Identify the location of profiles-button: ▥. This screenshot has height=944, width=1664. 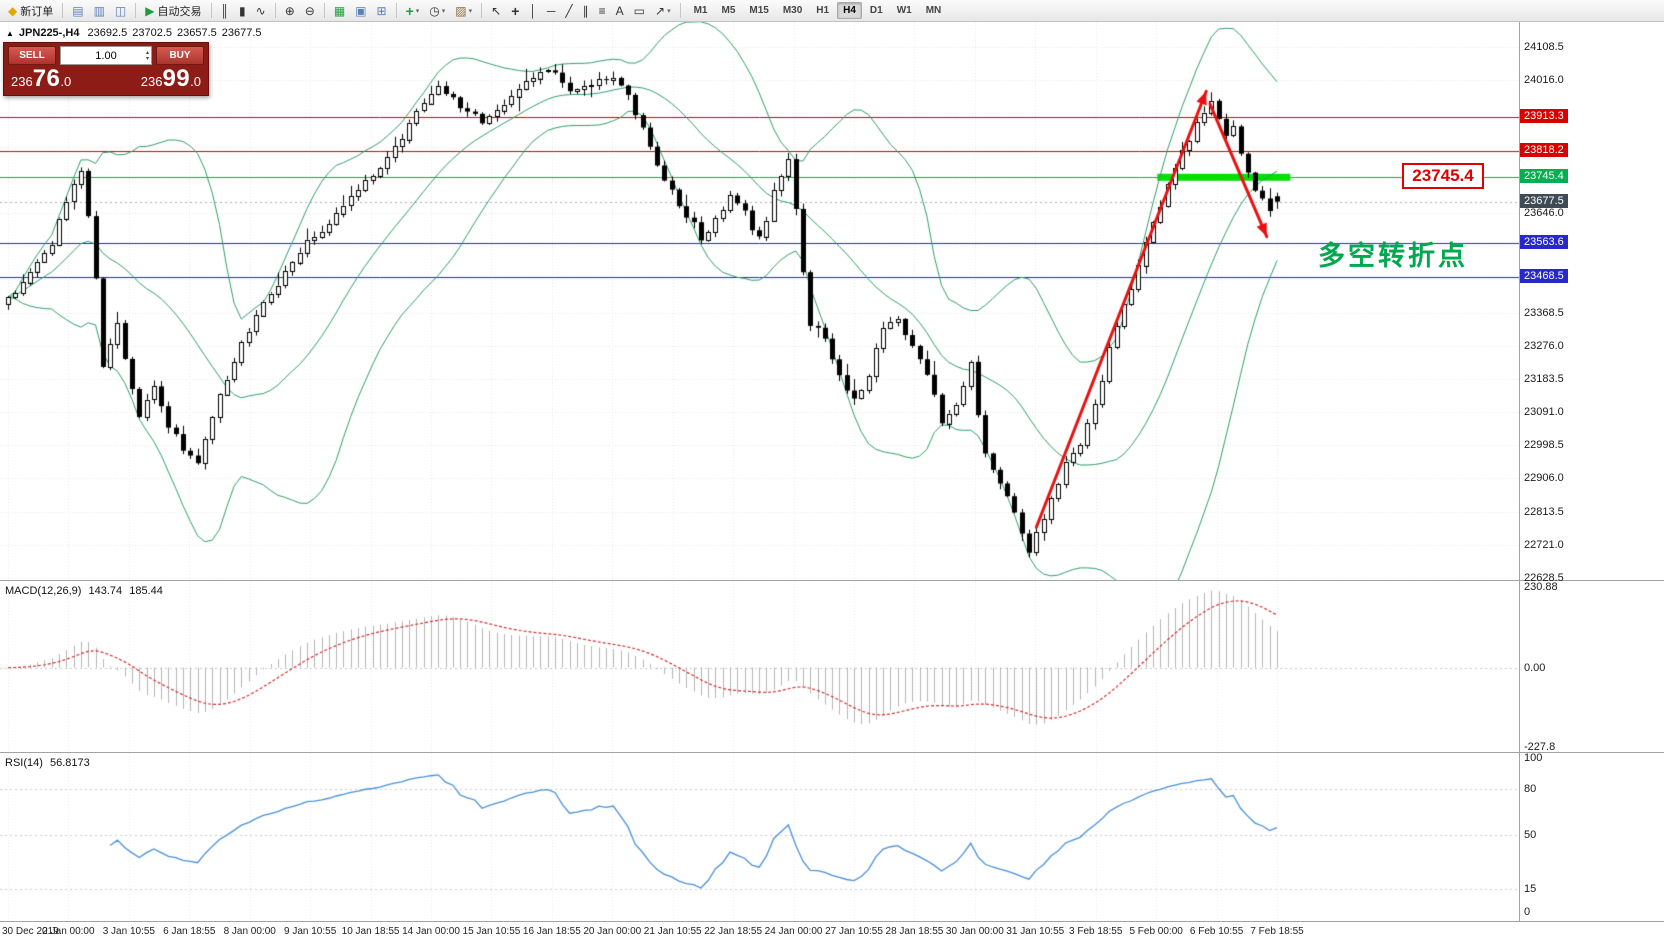
(99, 11).